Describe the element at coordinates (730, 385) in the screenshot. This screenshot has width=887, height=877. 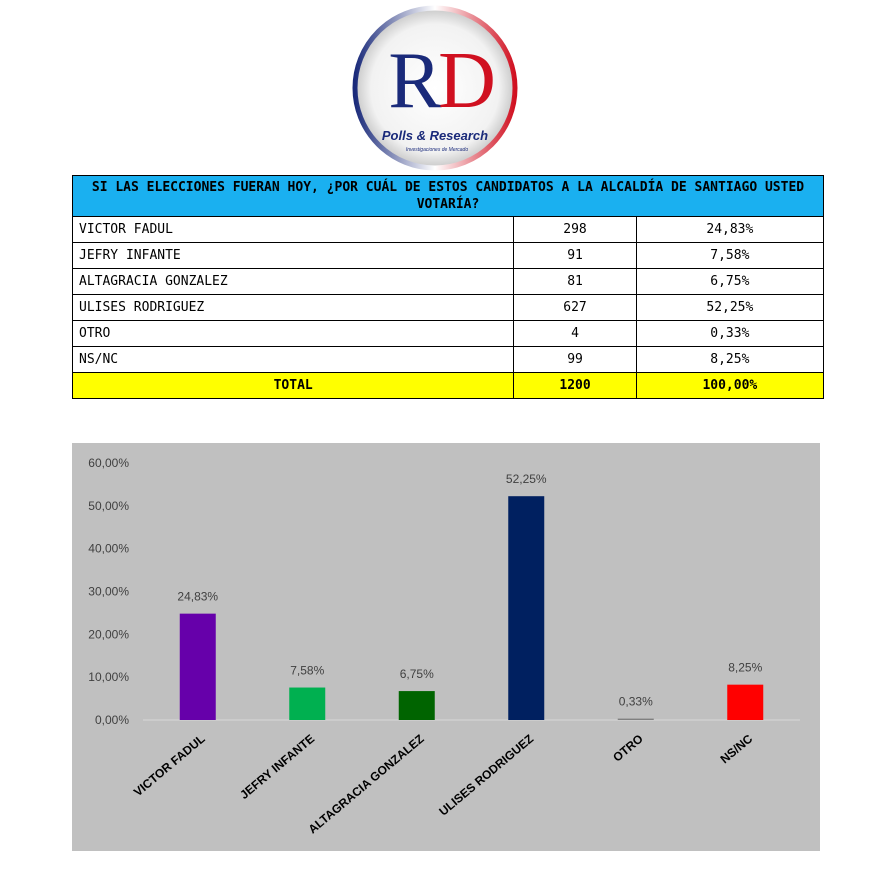
I see `total-cell: 100,00%` at that location.